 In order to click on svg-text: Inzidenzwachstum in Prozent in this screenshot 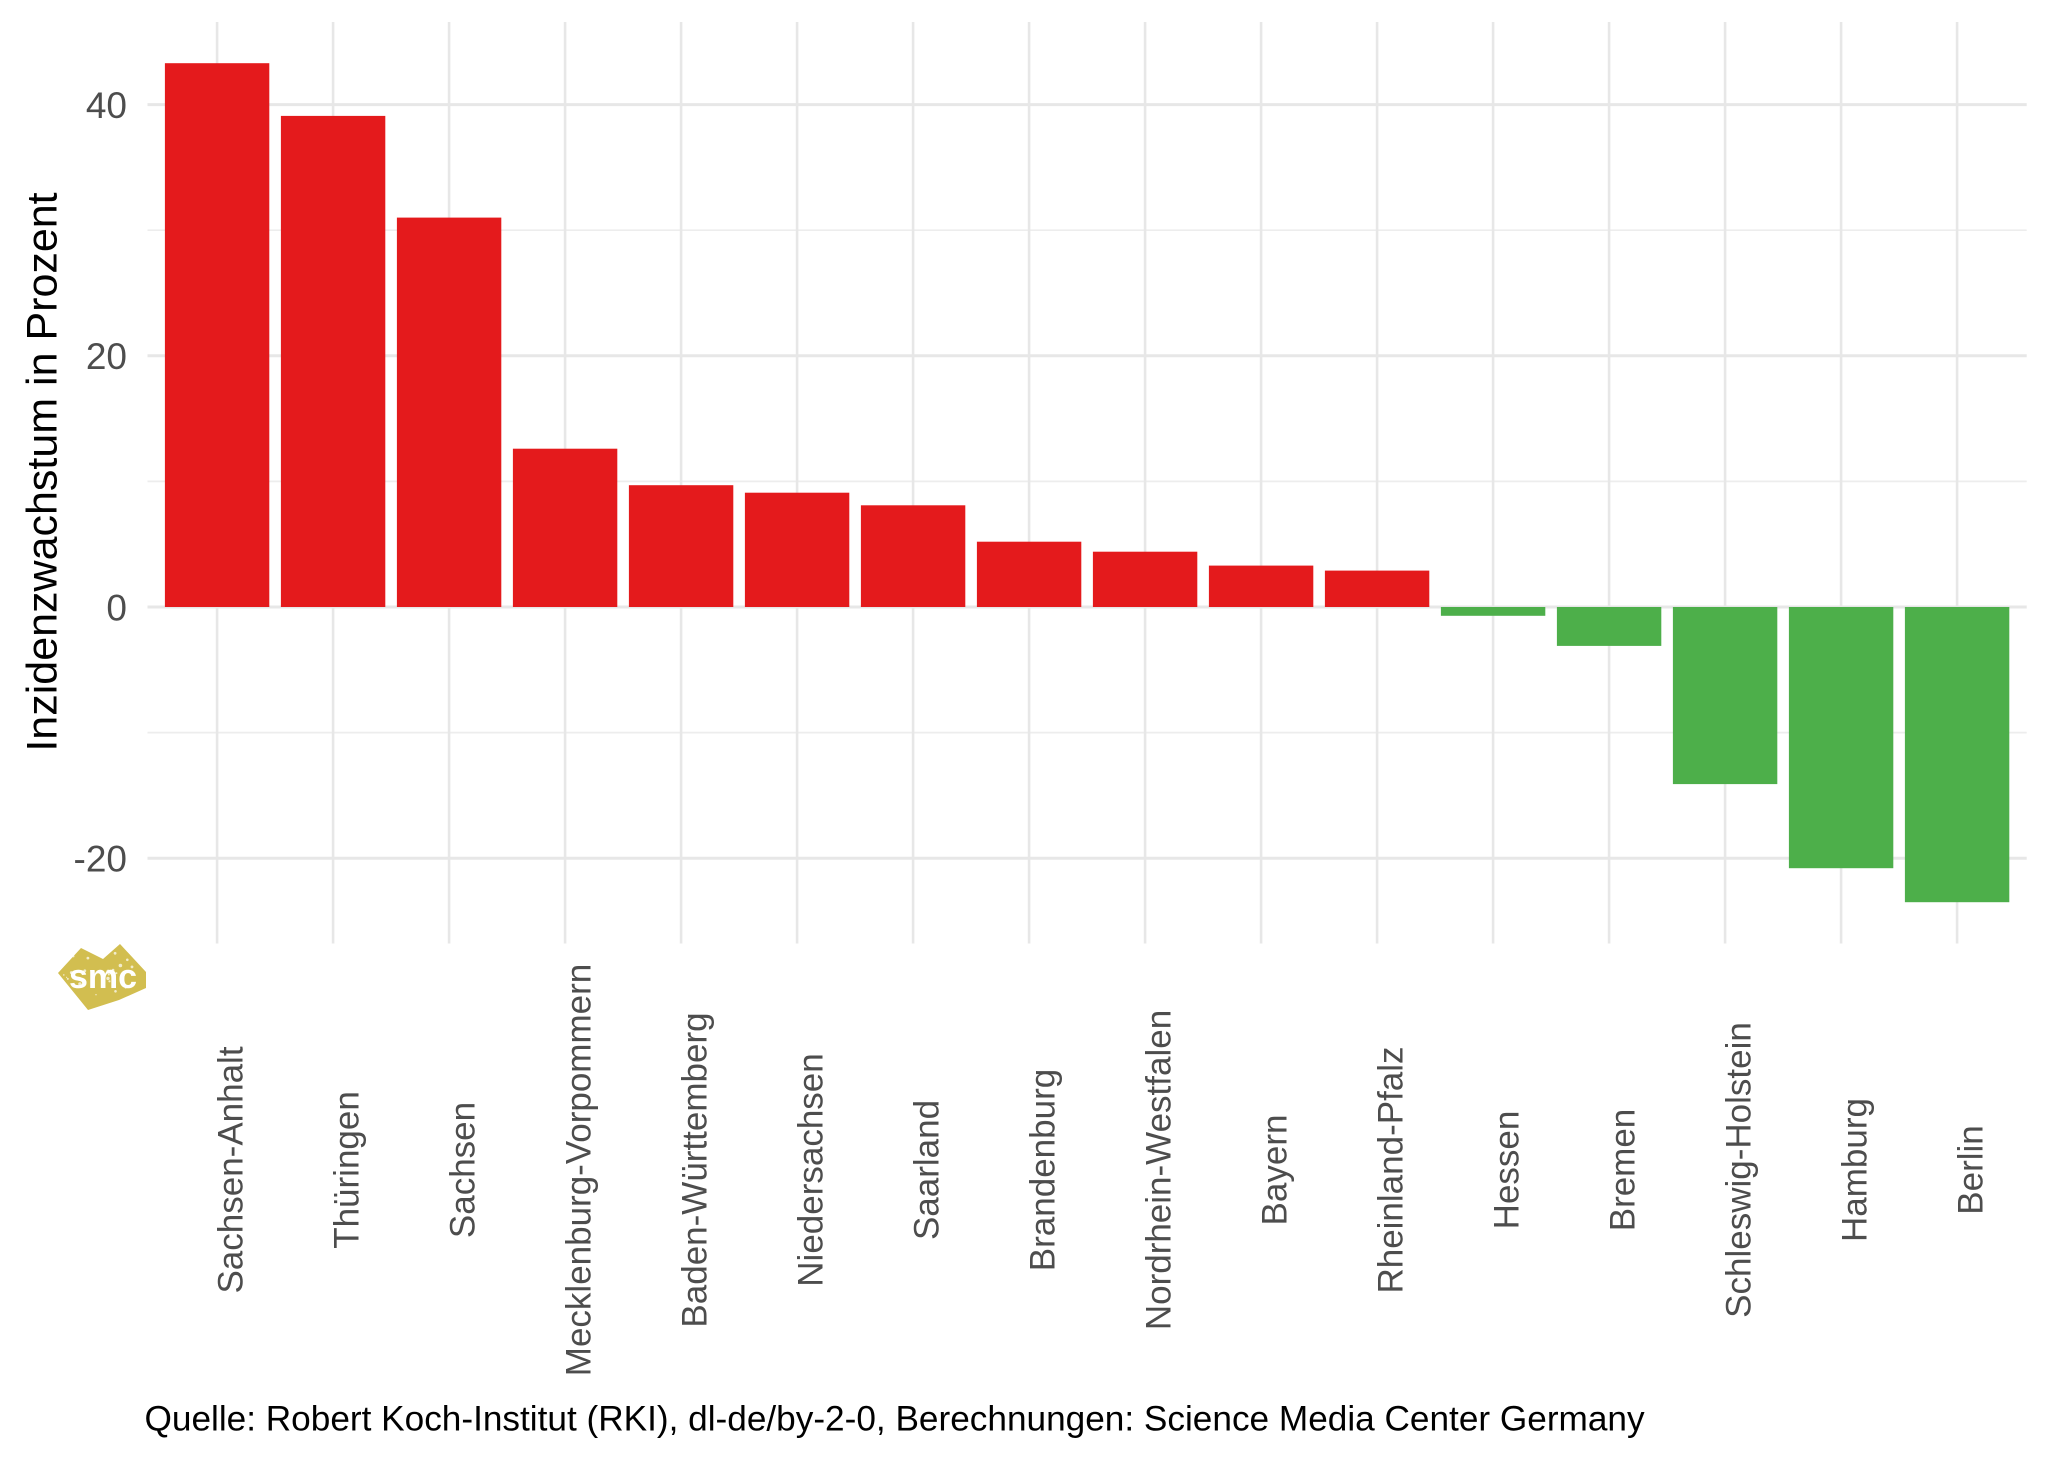, I will do `click(43, 471)`.